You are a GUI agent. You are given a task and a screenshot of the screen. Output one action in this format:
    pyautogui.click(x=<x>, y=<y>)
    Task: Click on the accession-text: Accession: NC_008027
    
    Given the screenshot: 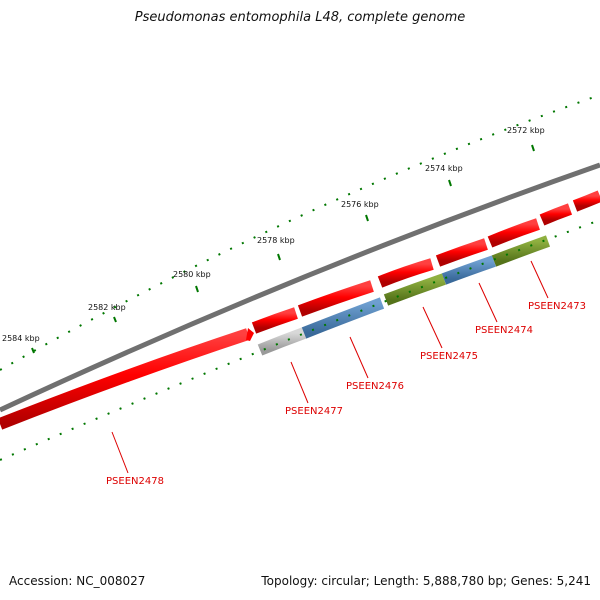 What is the action you would take?
    pyautogui.click(x=77, y=581)
    